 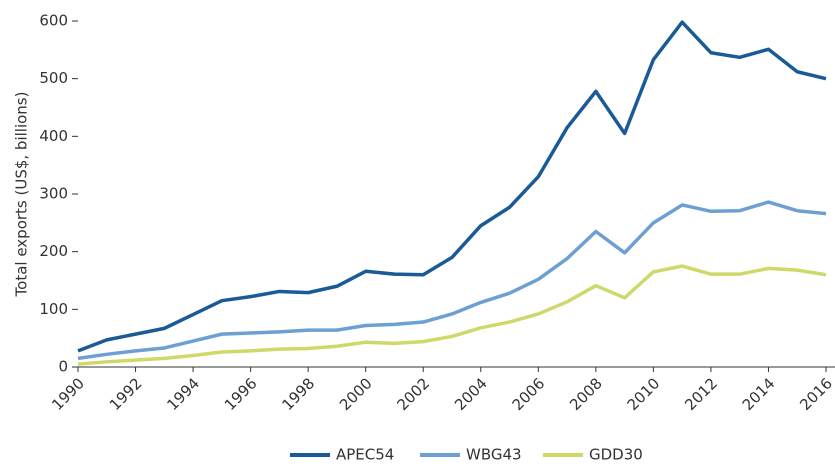 What do you see at coordinates (616, 455) in the screenshot?
I see `legend-label: GDD30` at bounding box center [616, 455].